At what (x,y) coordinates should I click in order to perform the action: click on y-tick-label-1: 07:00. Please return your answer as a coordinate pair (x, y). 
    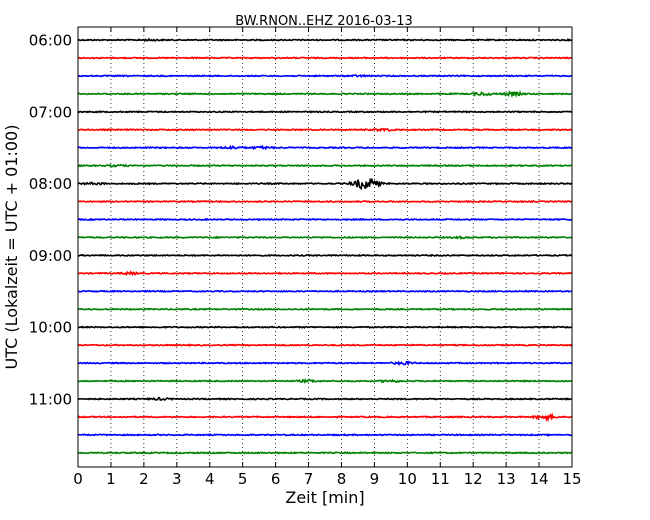
    Looking at the image, I should click on (50, 112).